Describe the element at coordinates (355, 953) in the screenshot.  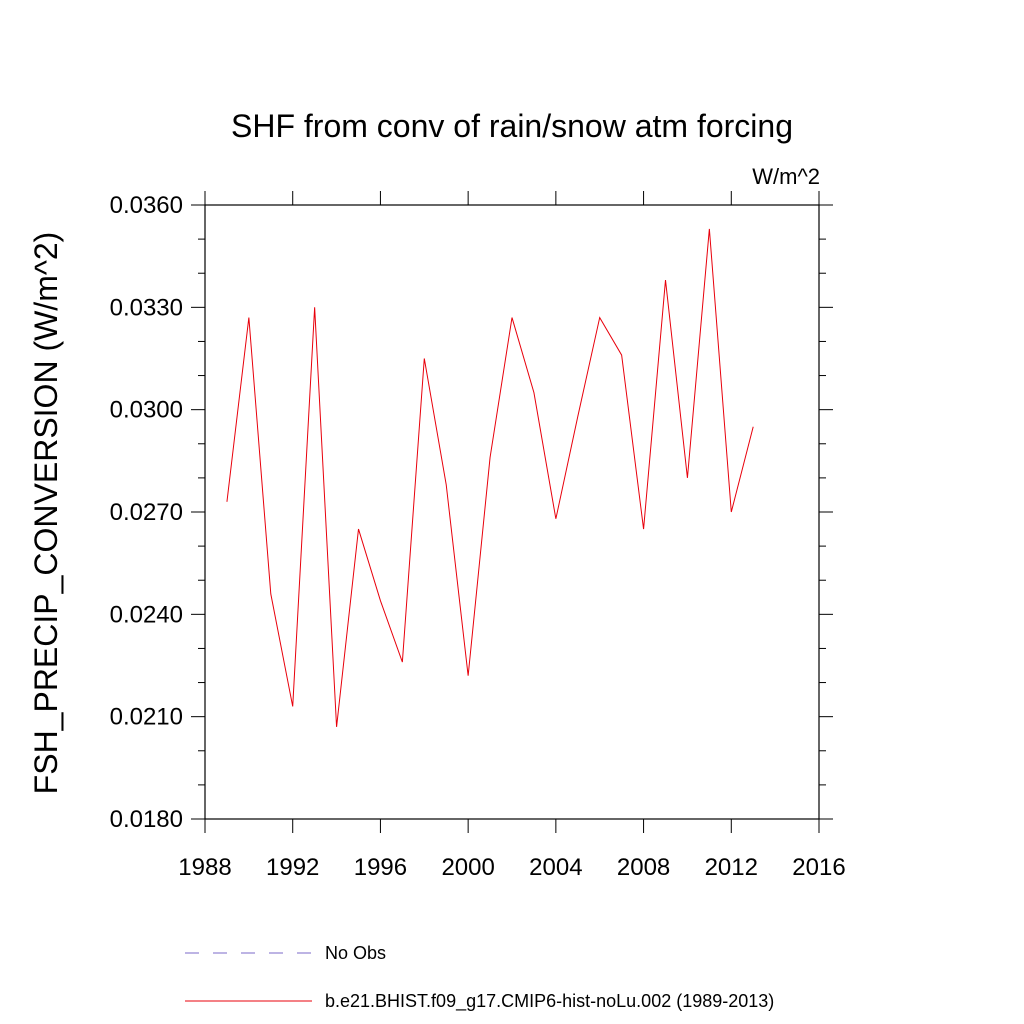
I see `legend-label-no-obs: No Obs` at that location.